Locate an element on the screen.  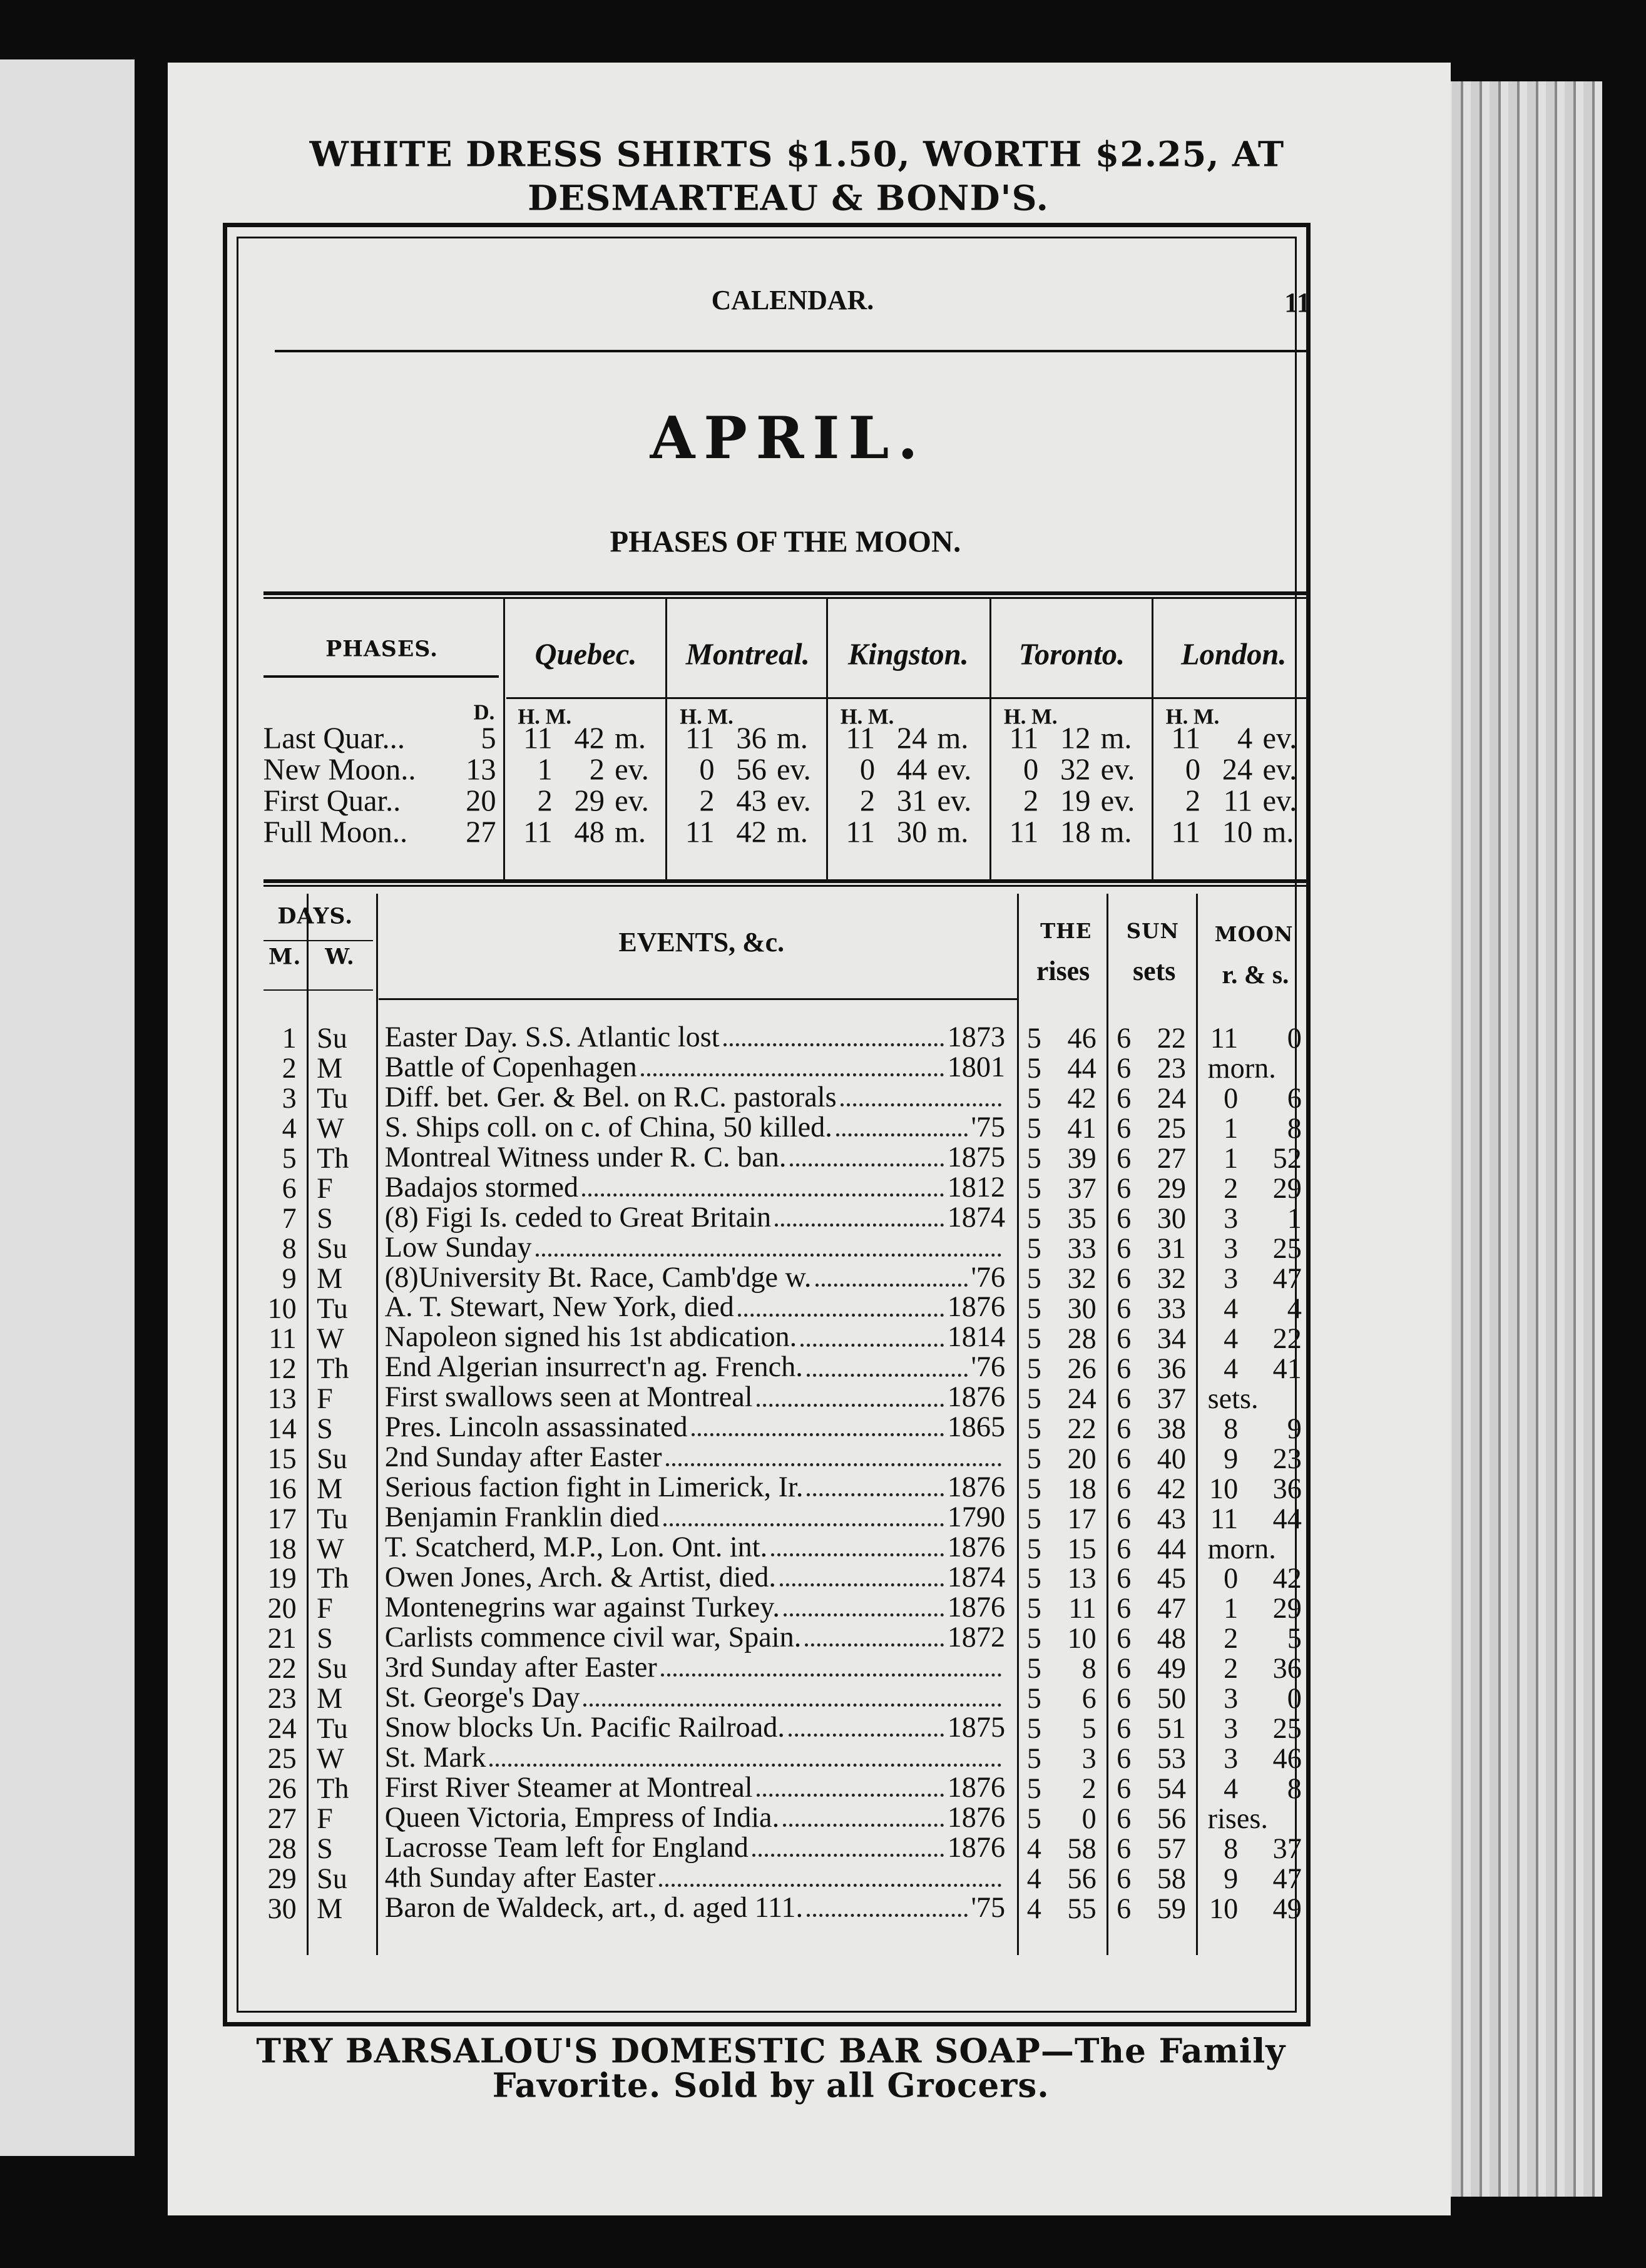
moon-hour: 3 is located at coordinates (1231, 1248).